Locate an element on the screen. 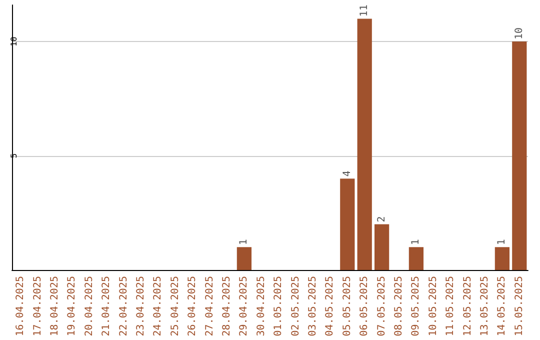  data-label: 11 is located at coordinates (364, 10).